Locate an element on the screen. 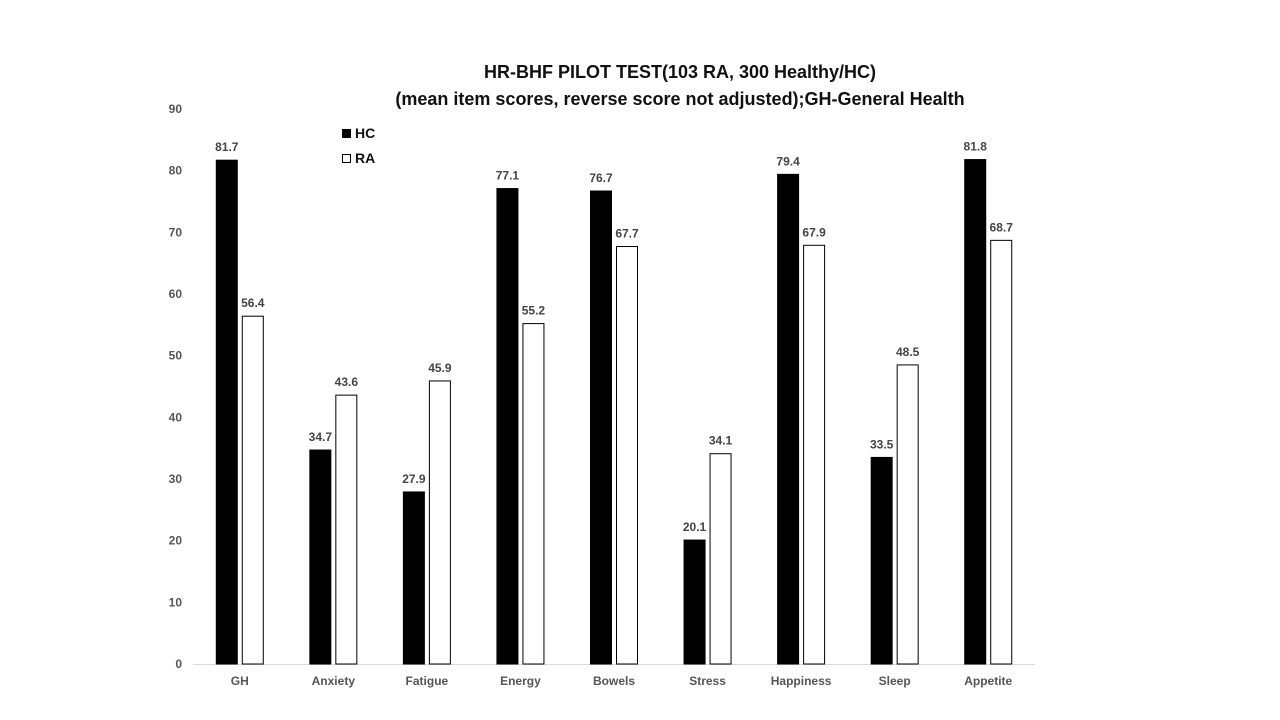 This screenshot has height=720, width=1280. x-tick-label: GH is located at coordinates (240, 681).